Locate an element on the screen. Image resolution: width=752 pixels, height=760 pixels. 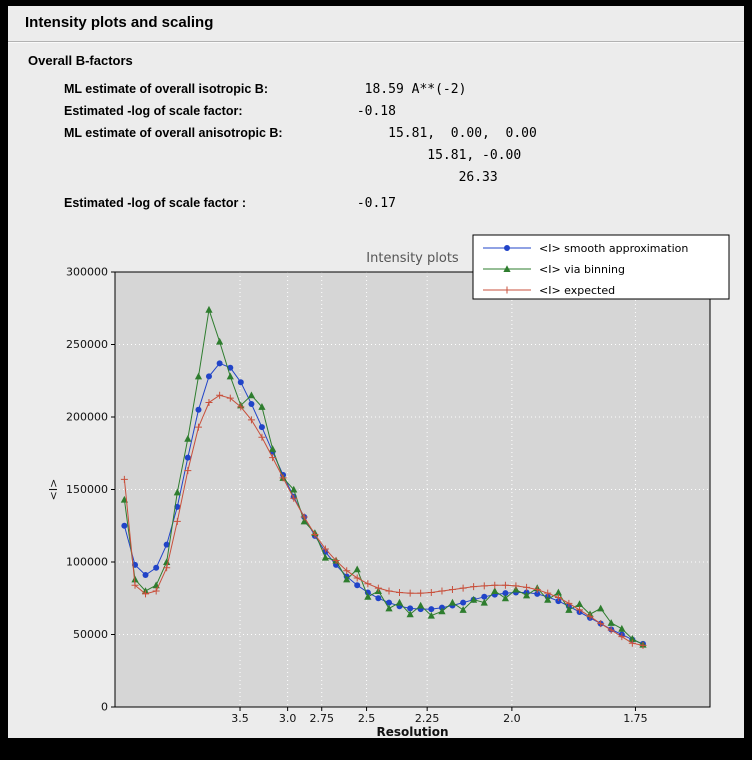
bfactor-label: ML estimate of overall isotropic B: is located at coordinates (166, 89).